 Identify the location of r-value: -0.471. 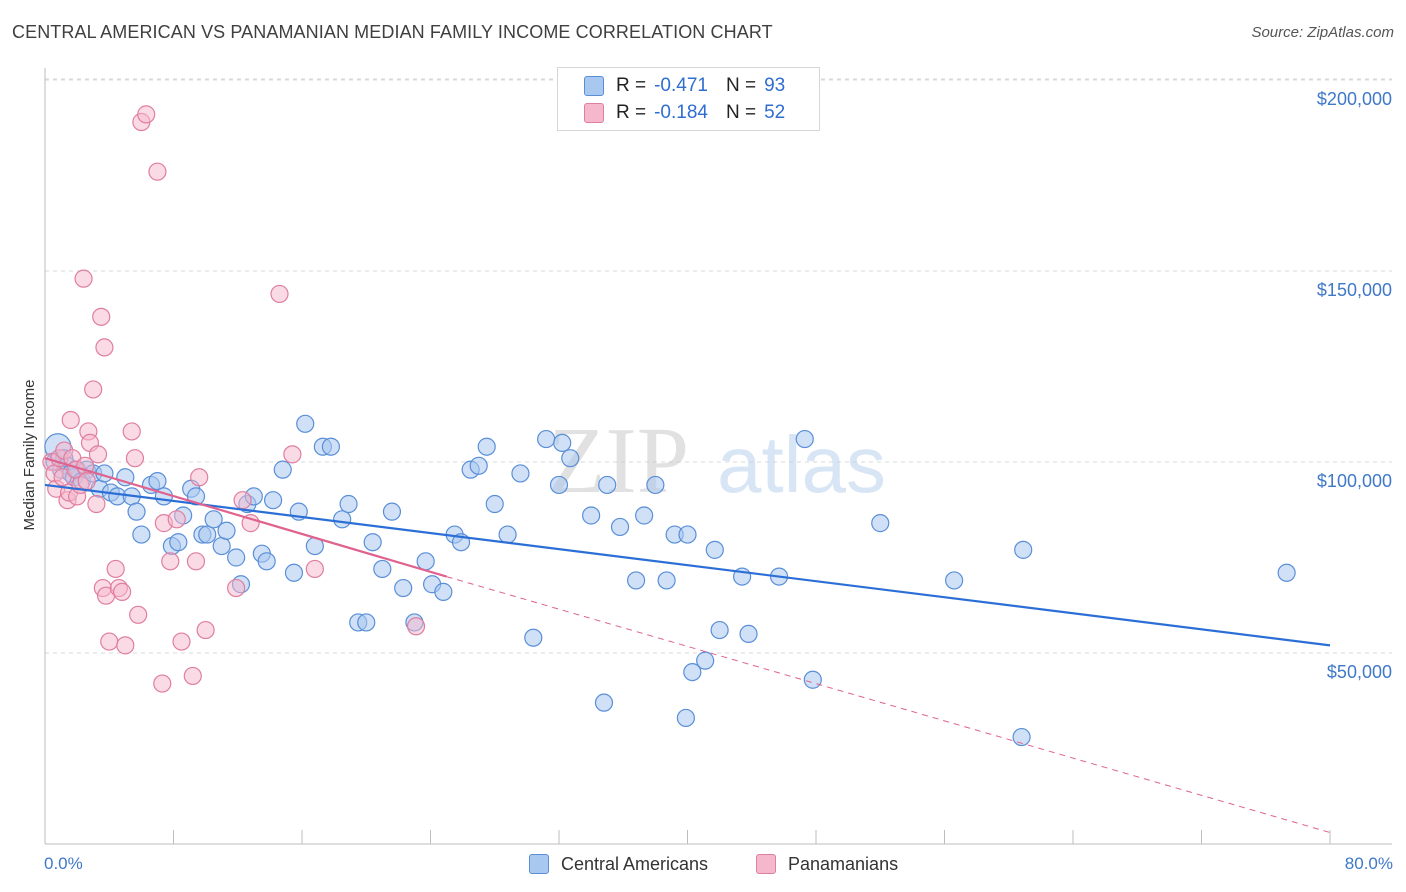
(681, 85).